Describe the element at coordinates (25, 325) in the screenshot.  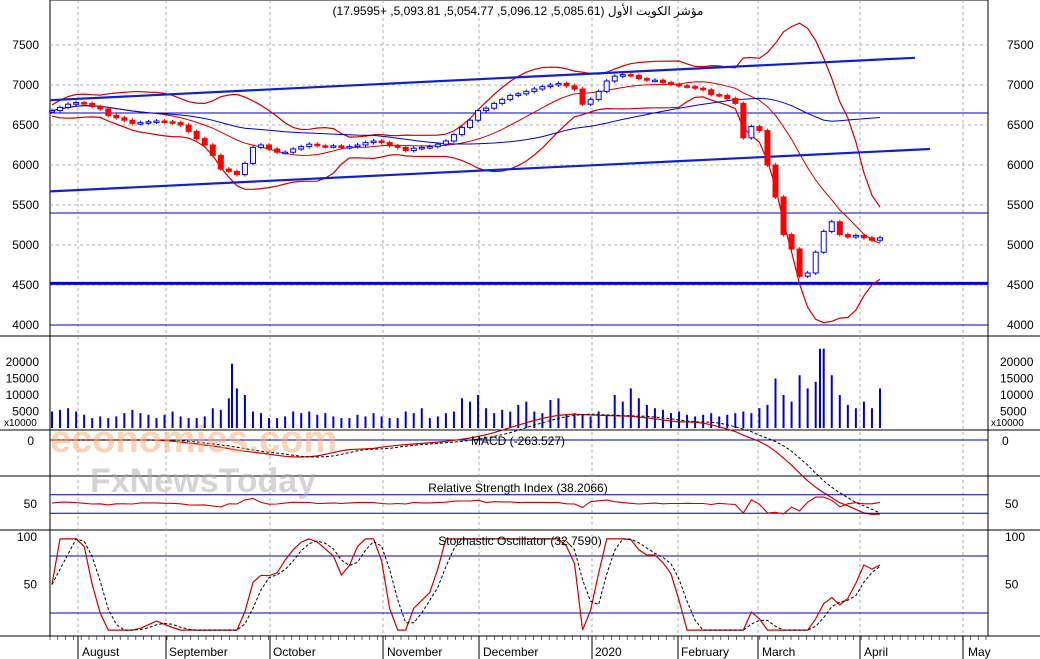
I see `price-tick-label-left: 4000` at that location.